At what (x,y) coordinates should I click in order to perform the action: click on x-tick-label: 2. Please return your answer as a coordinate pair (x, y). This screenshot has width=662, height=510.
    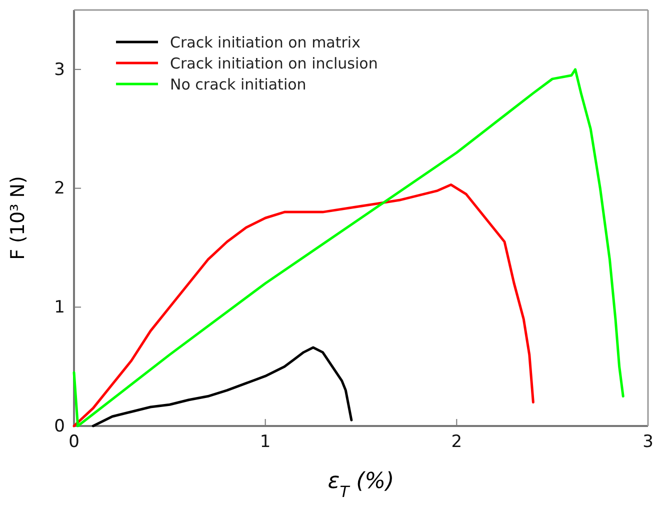
    Looking at the image, I should click on (456, 442).